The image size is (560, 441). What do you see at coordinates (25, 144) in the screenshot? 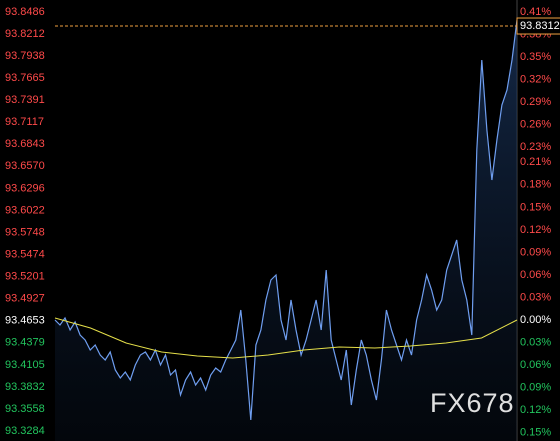
I see `y-tick-label: 93.6843` at bounding box center [25, 144].